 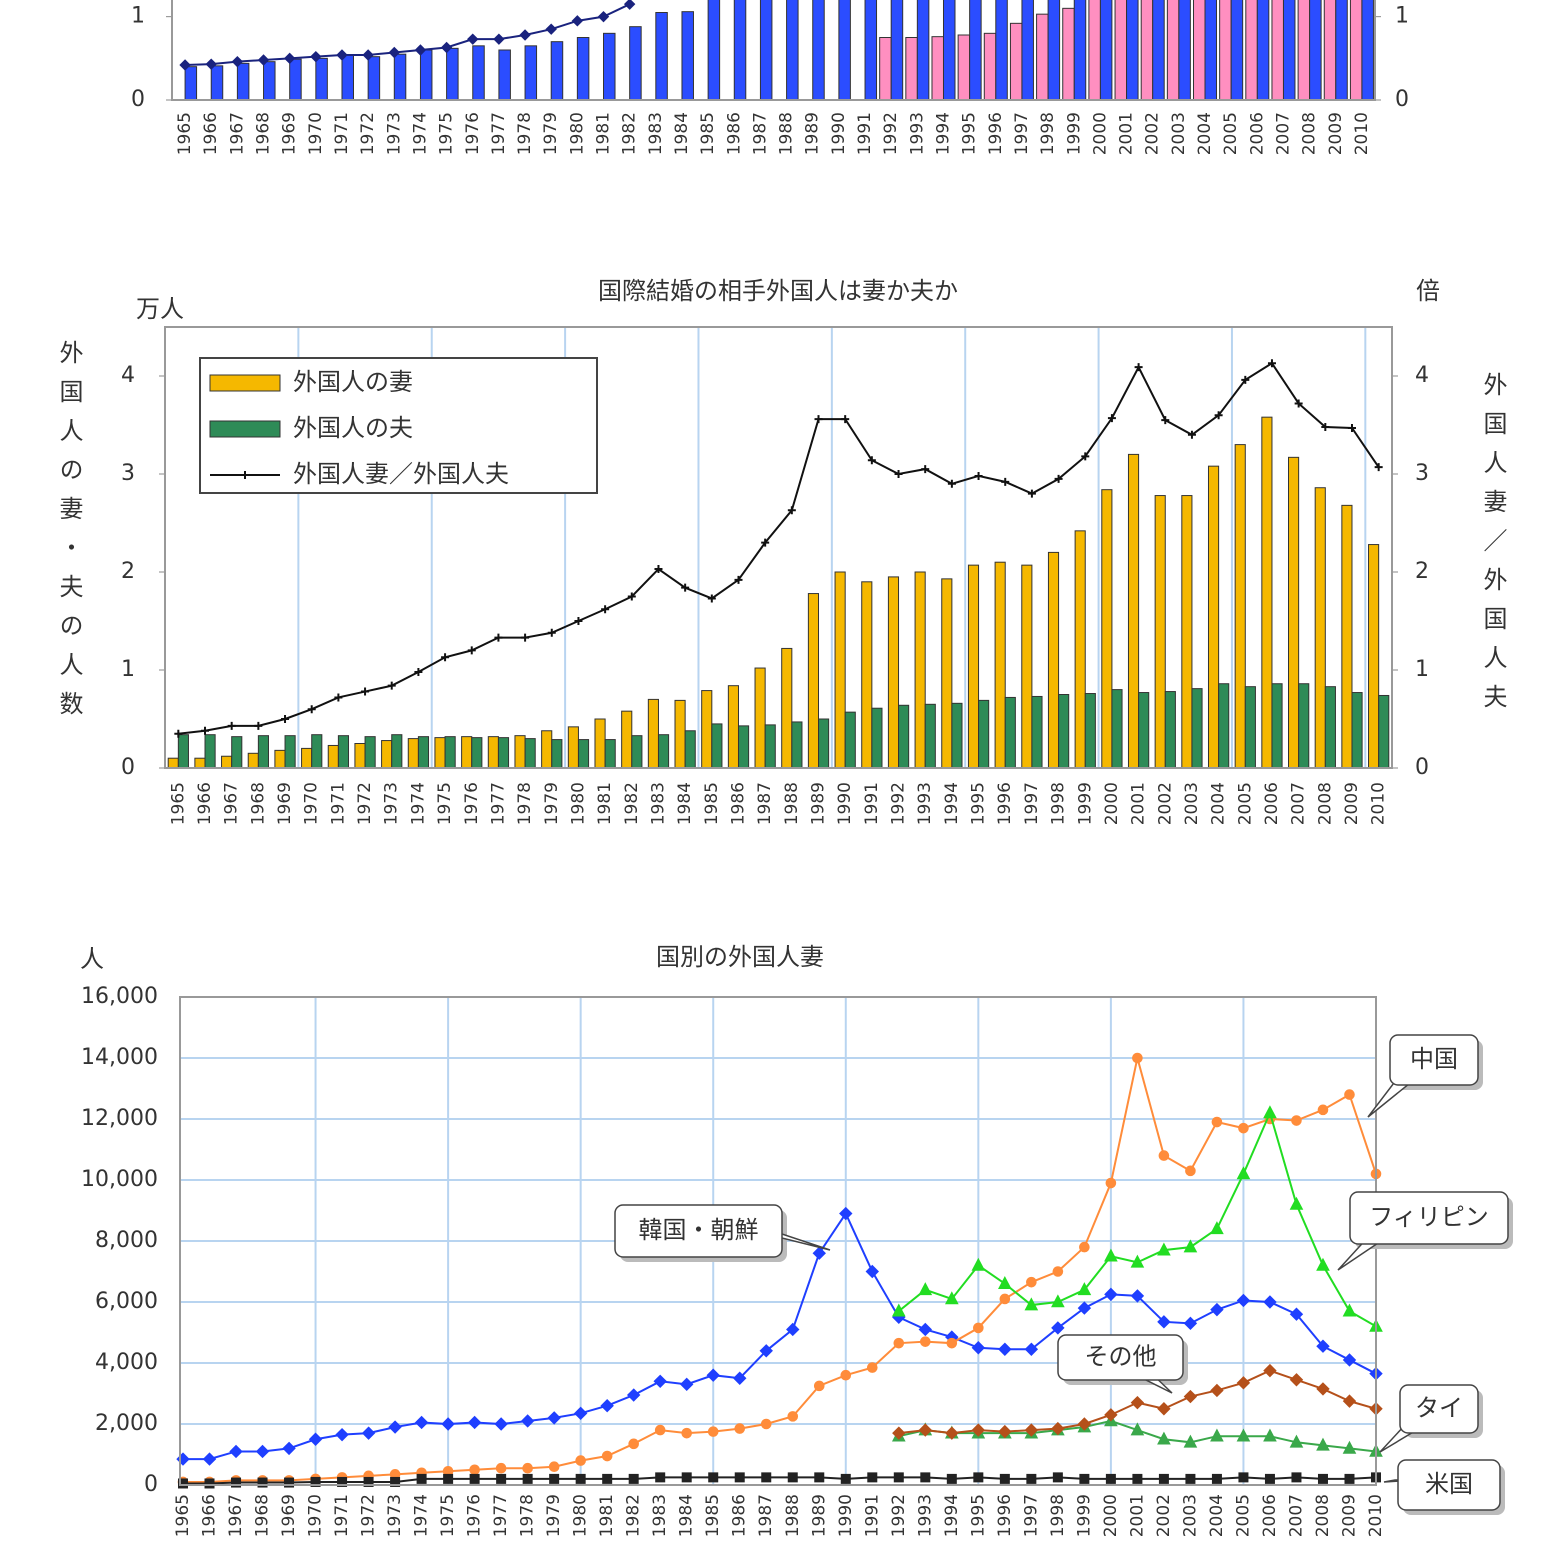 What do you see at coordinates (978, 1515) in the screenshot?
I see `x-tick-label: 1995` at bounding box center [978, 1515].